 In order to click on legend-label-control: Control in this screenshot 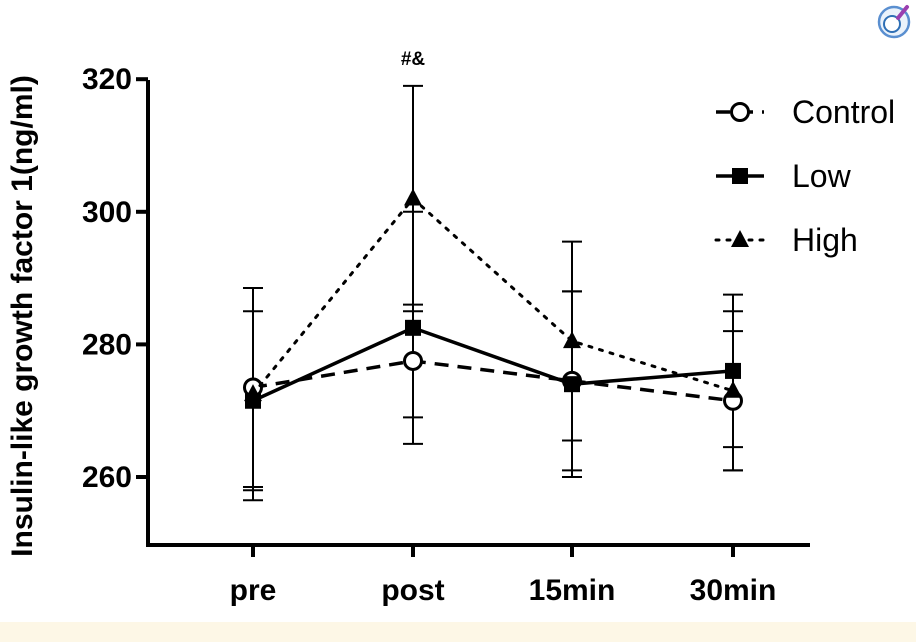, I will do `click(843, 112)`.